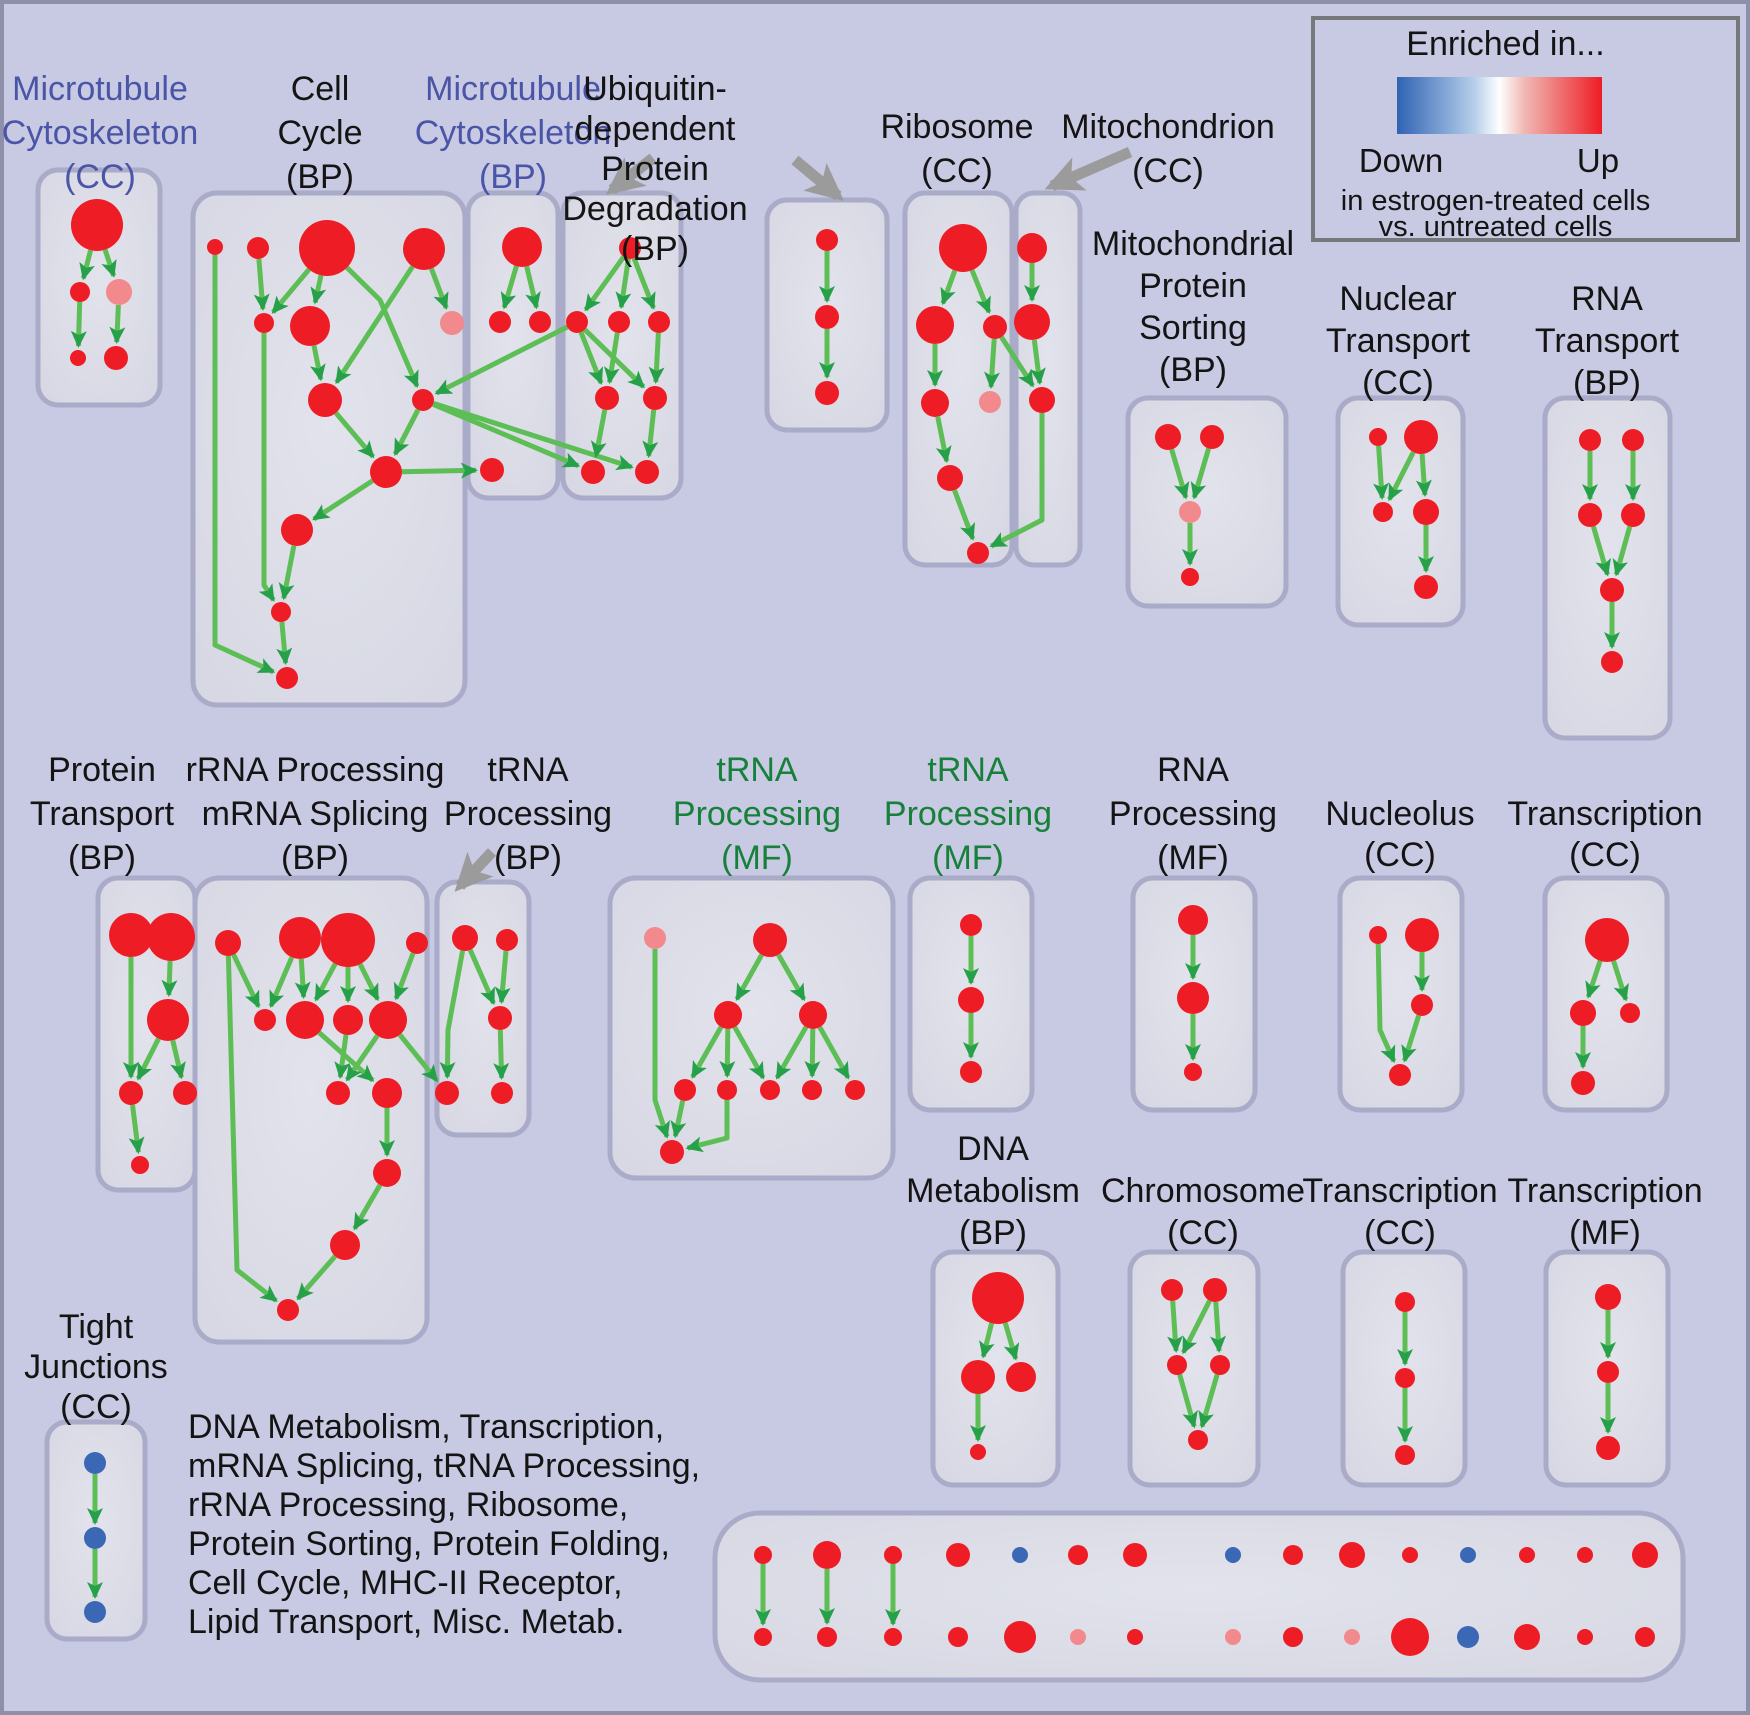 The image size is (1750, 1715). I want to click on trna-bp-label-line1: tRNA, so click(528, 770).